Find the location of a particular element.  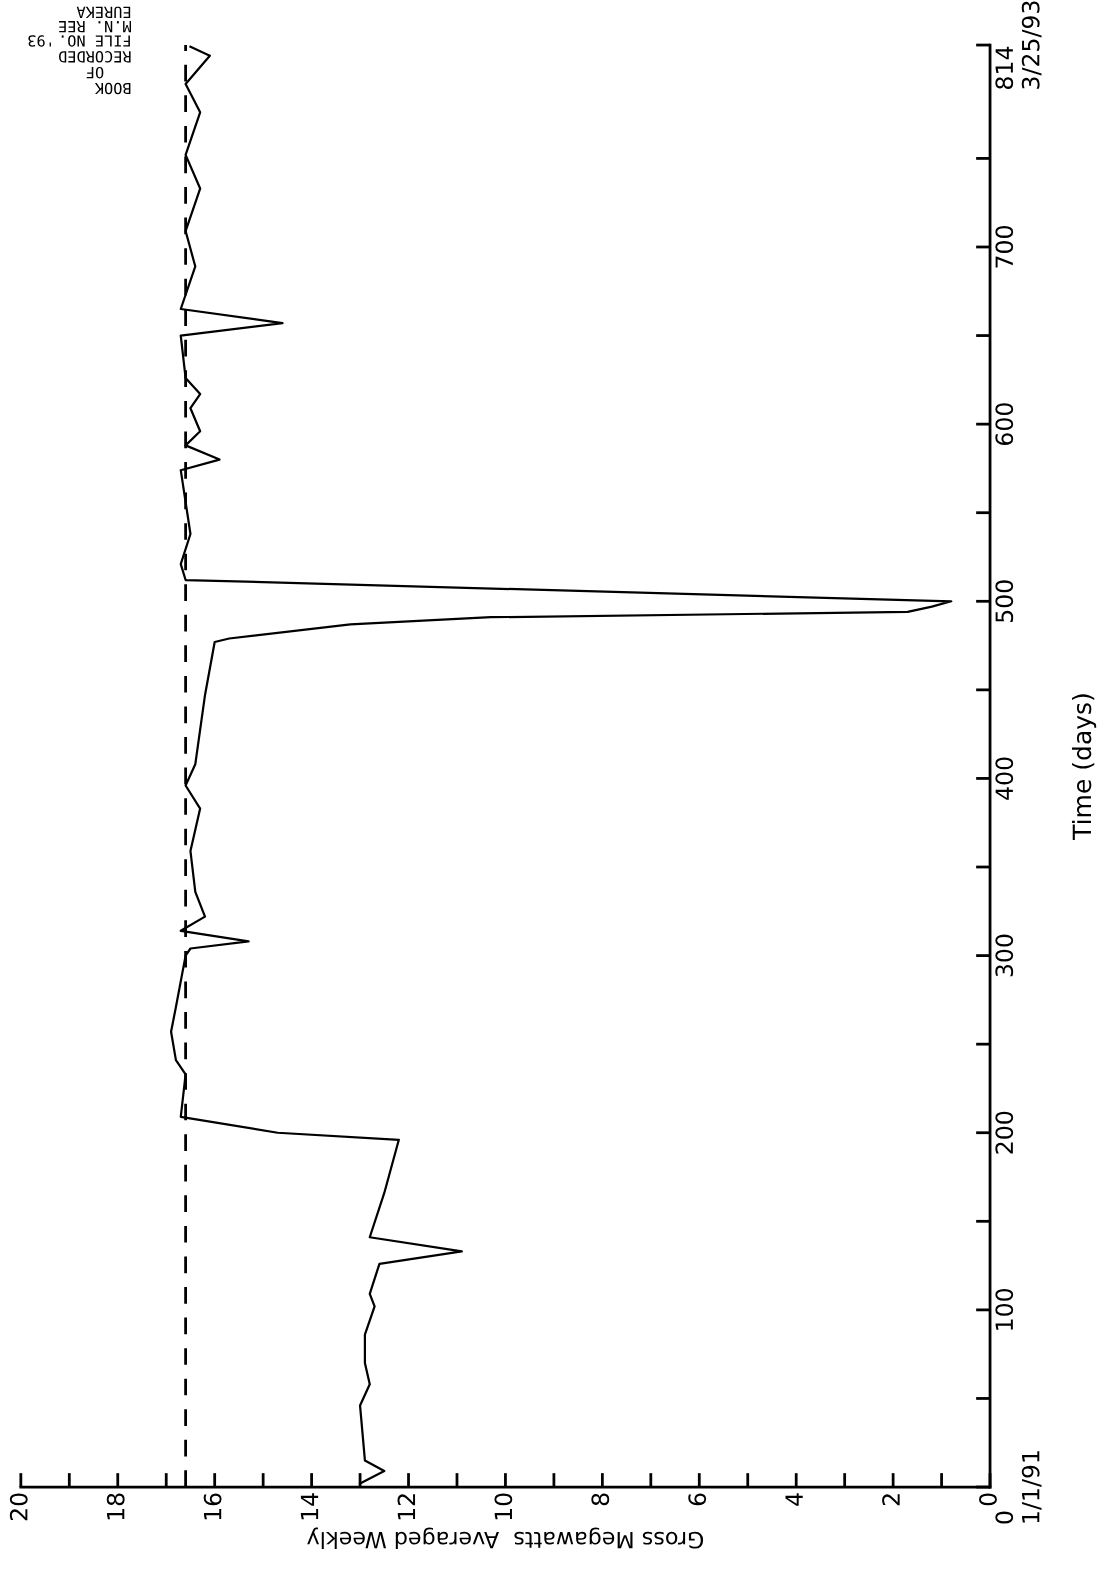

y-tick-label: 200 is located at coordinates (1004, 1132).